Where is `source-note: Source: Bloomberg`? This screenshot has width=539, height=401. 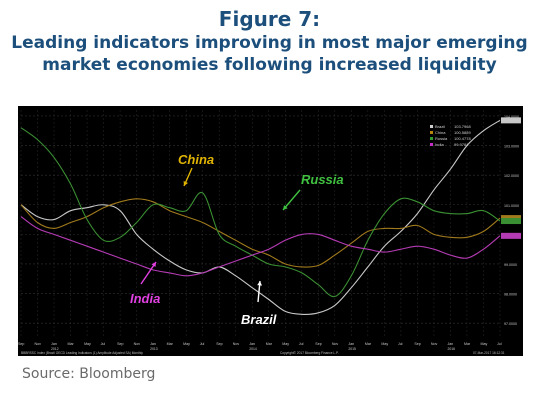
source-note: Source: Bloomberg is located at coordinates (89, 374).